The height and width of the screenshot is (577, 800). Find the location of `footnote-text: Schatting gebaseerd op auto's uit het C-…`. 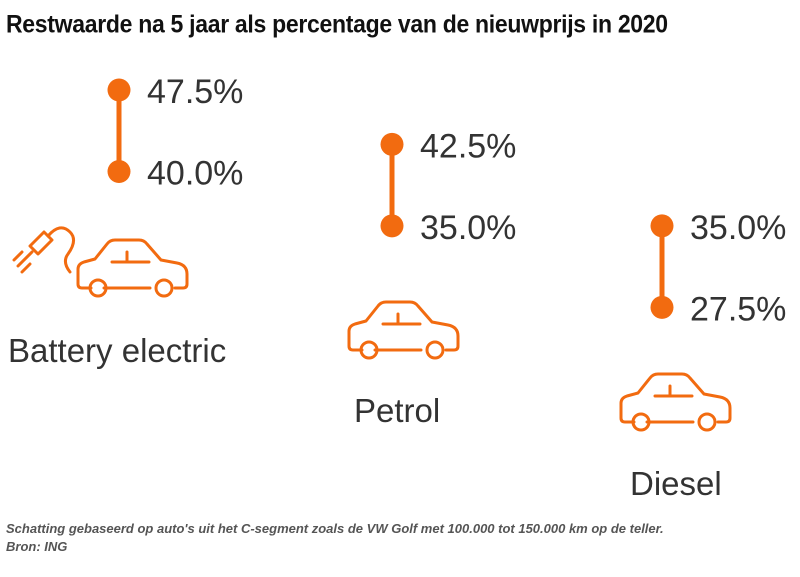

footnote-text: Schatting gebaseerd op auto's uit het C-… is located at coordinates (335, 528).